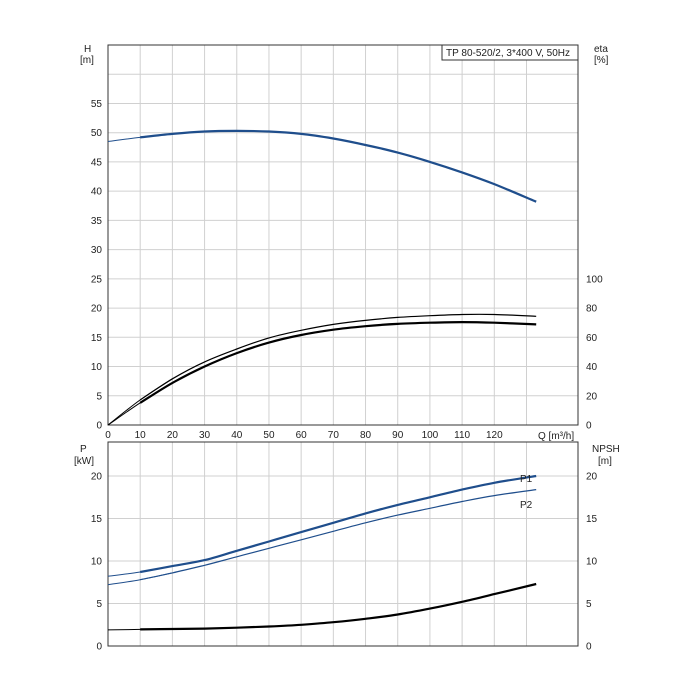 Image resolution: width=700 pixels, height=700 pixels. What do you see at coordinates (97, 279) in the screenshot?
I see `head-tick-label: 25` at bounding box center [97, 279].